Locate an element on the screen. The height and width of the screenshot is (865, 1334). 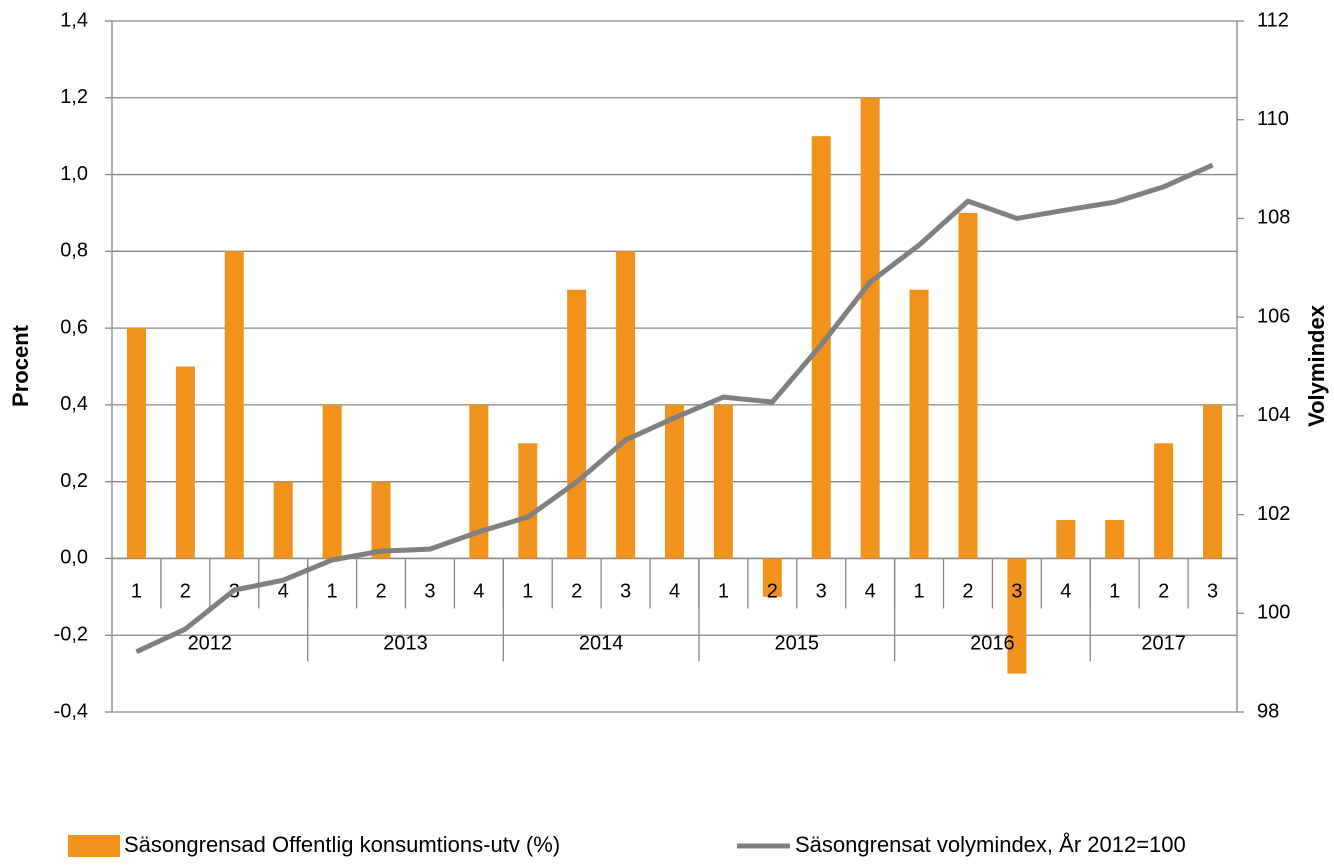
y-tick-label: 0,6 is located at coordinates (74, 327).